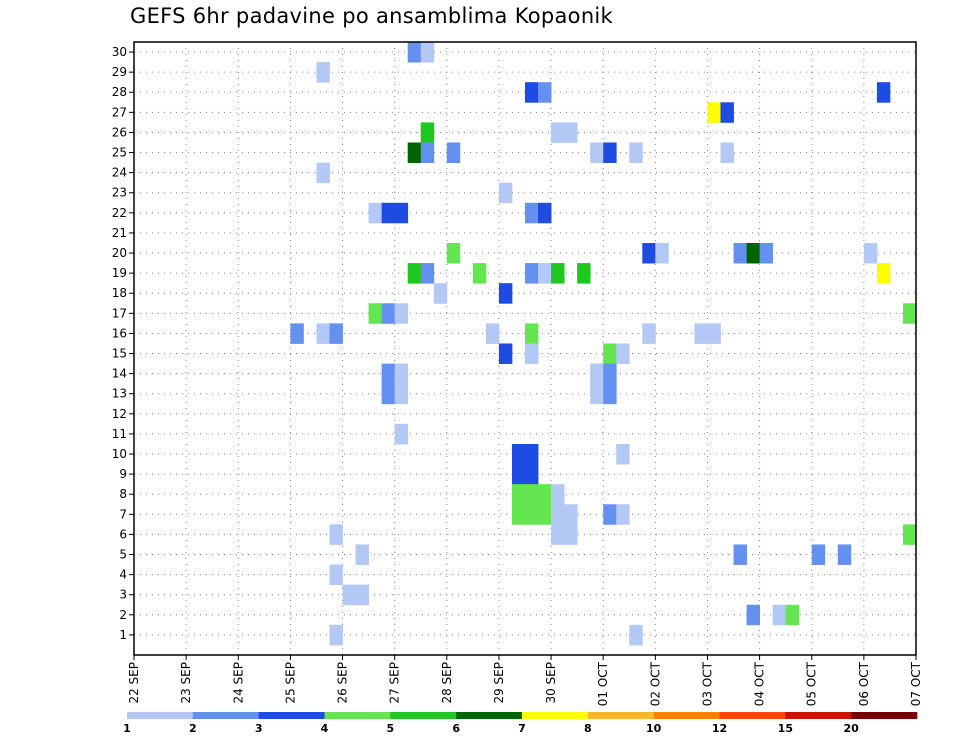 The width and height of the screenshot is (960, 742). Describe the element at coordinates (119, 213) in the screenshot. I see `y-tick-label: 22` at that location.